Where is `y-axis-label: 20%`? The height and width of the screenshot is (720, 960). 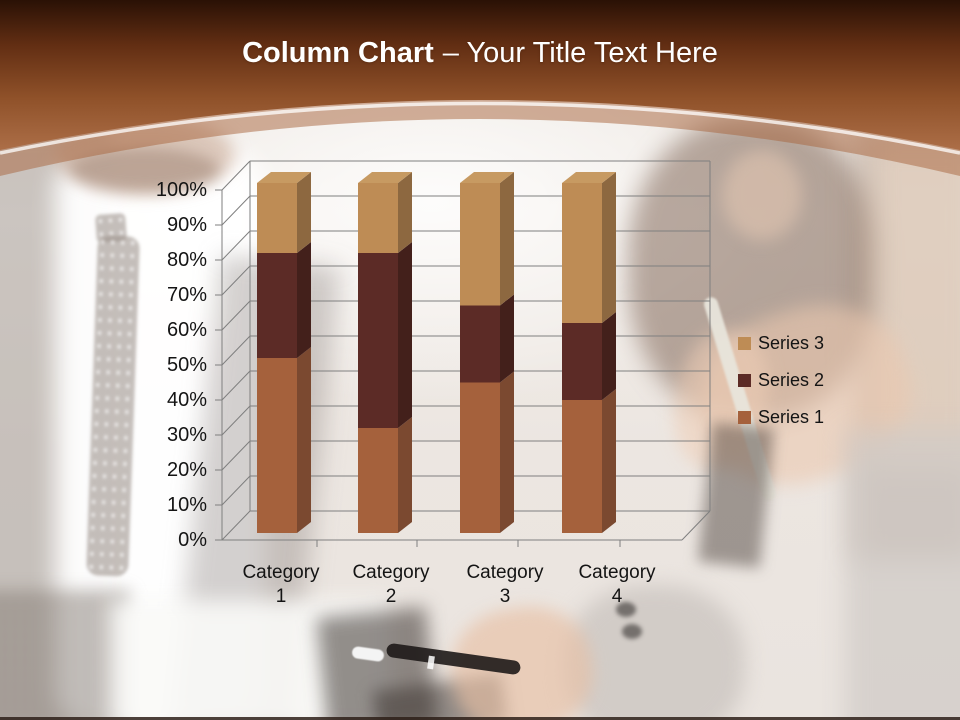
y-axis-label: 20% is located at coordinates (186, 470).